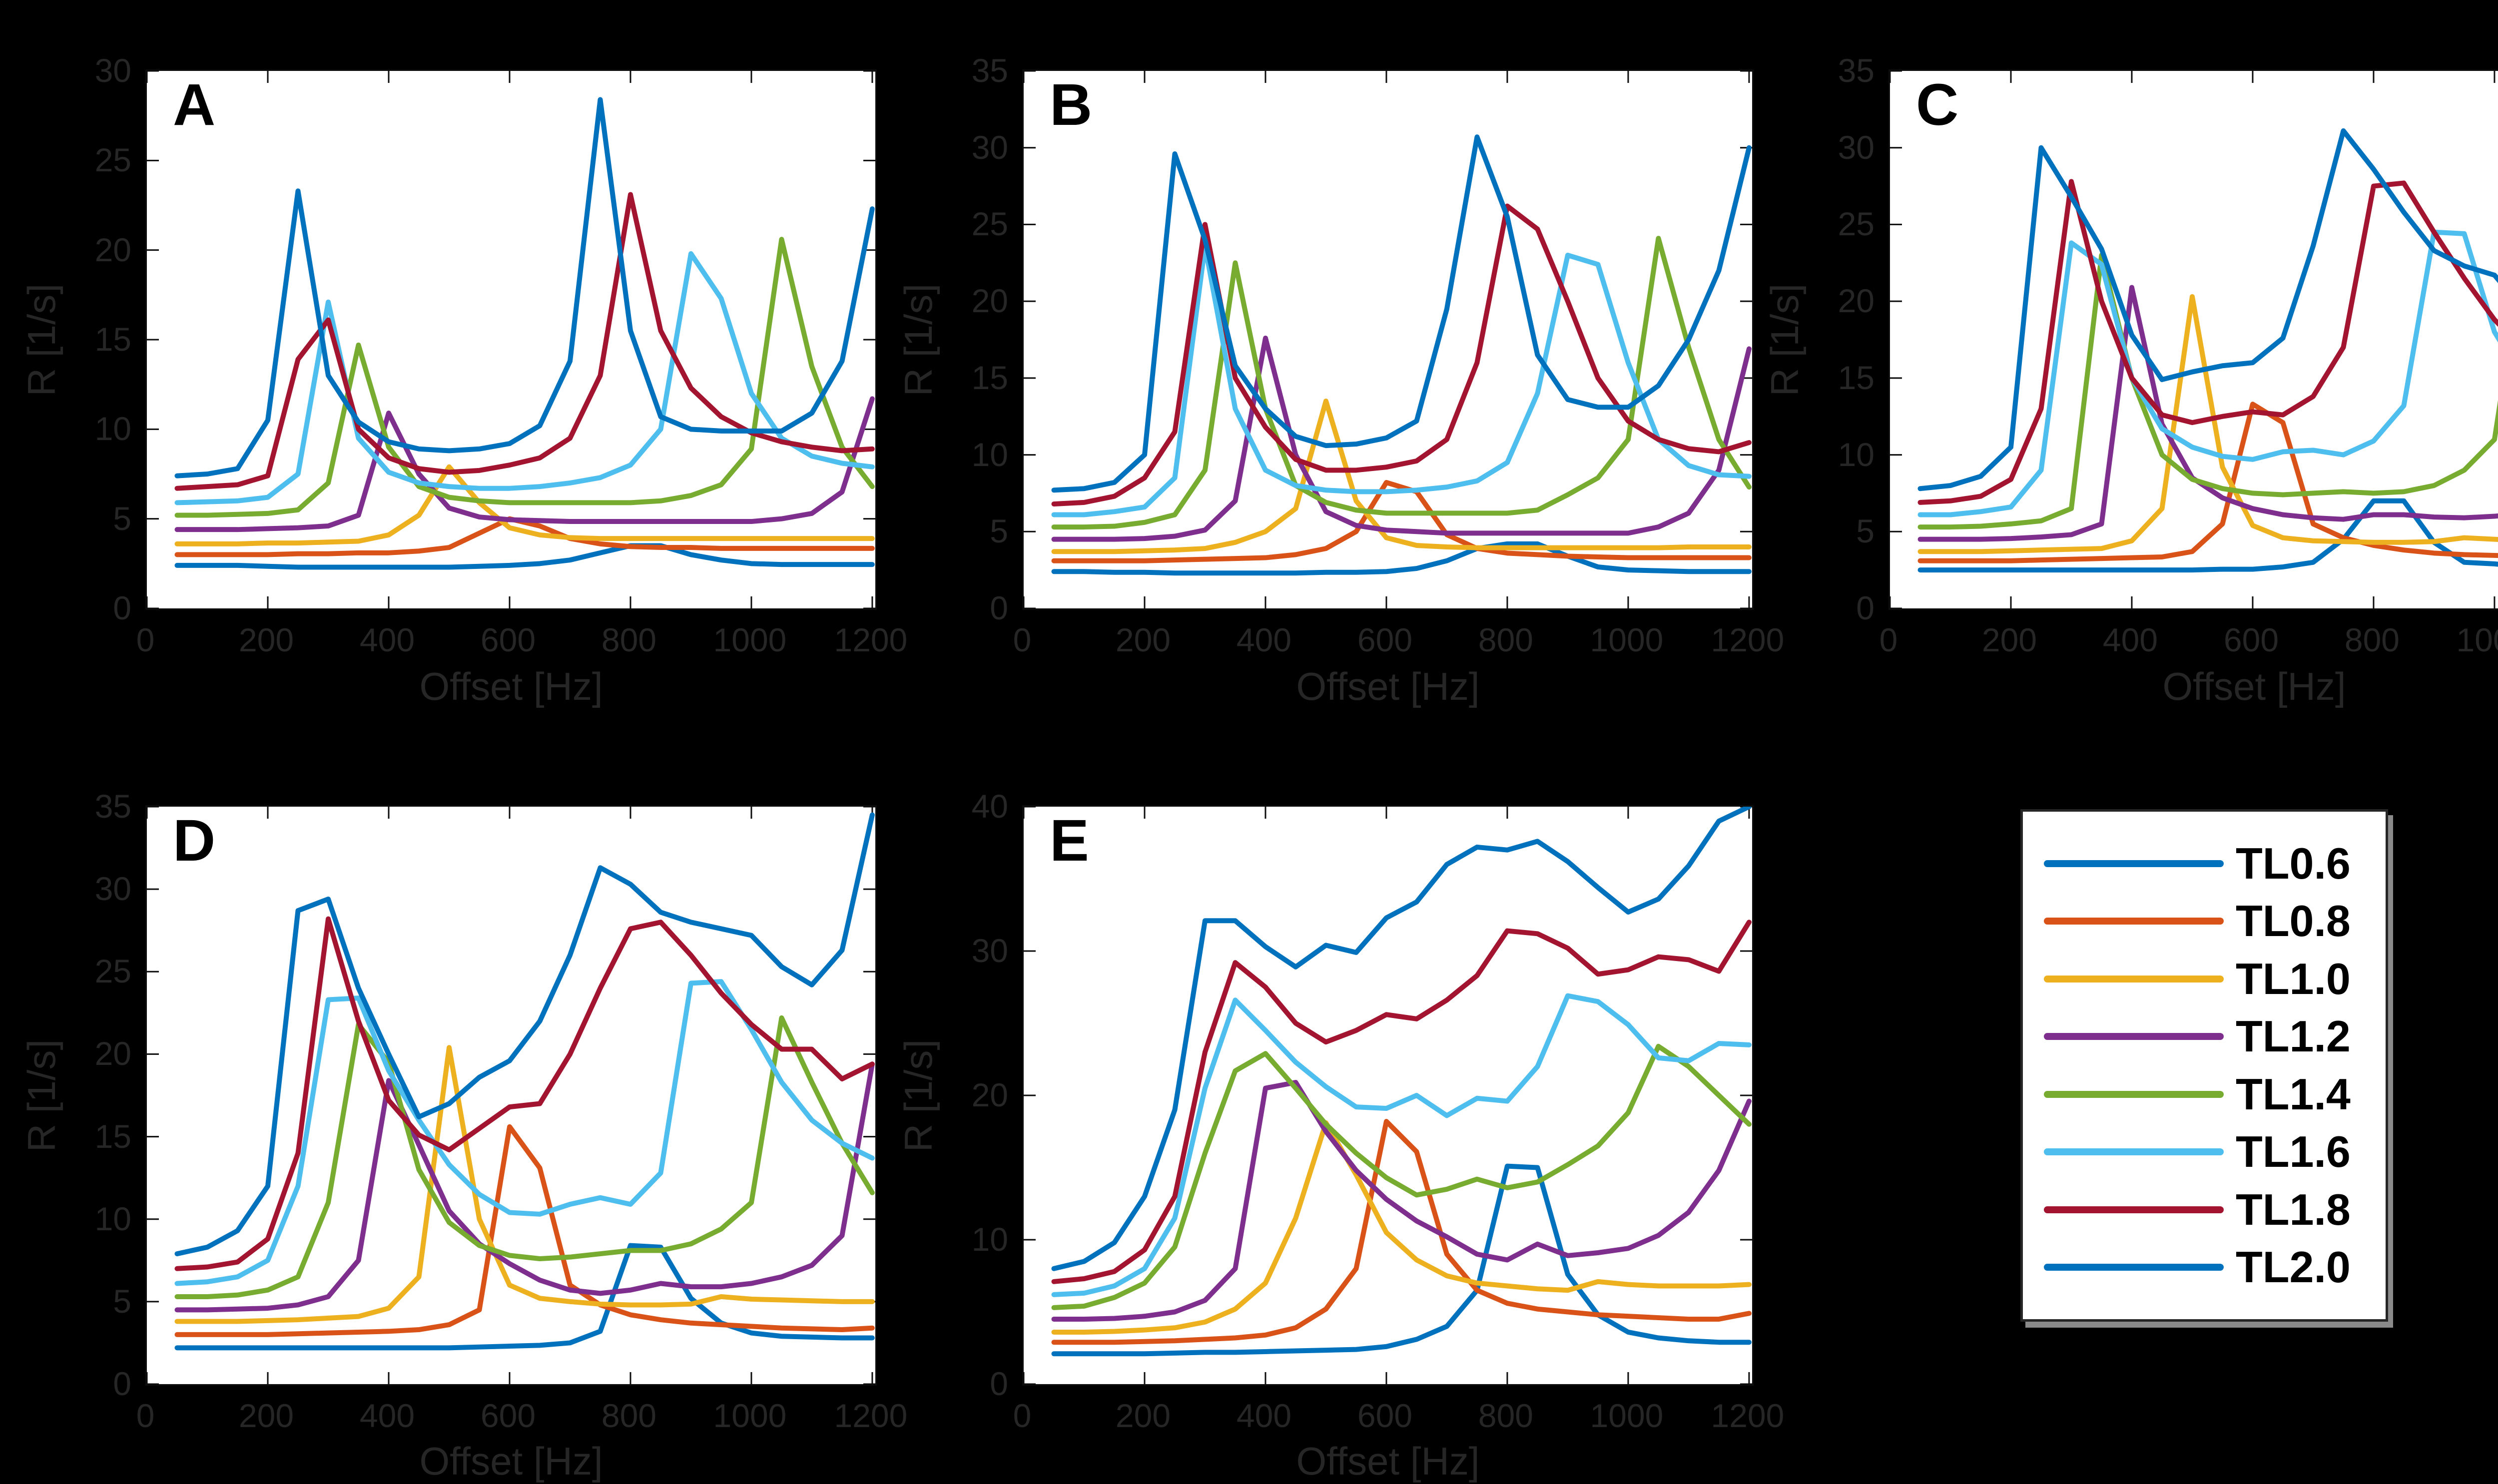 This screenshot has height=1484, width=2498. I want to click on legend-label: TL1.4, so click(2293, 1094).